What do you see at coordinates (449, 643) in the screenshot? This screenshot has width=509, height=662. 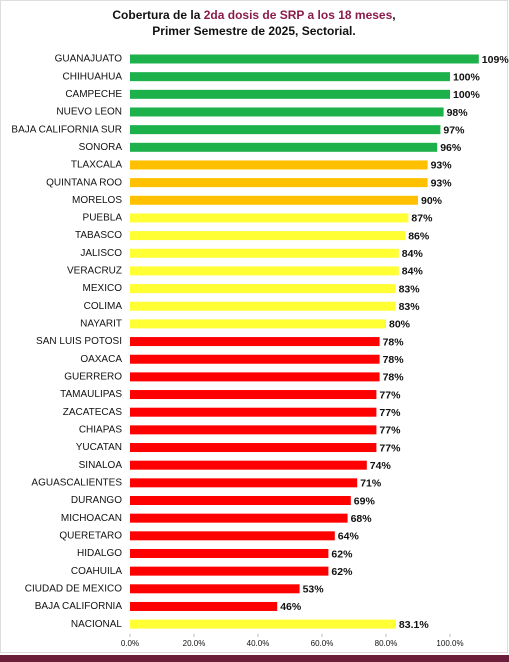 I see `x-tick-label: 100.0%` at bounding box center [449, 643].